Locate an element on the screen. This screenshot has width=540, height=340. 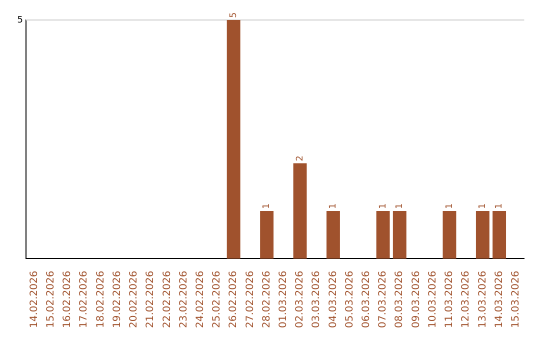
x-tick-label: 22.02.2026 is located at coordinates (167, 299).